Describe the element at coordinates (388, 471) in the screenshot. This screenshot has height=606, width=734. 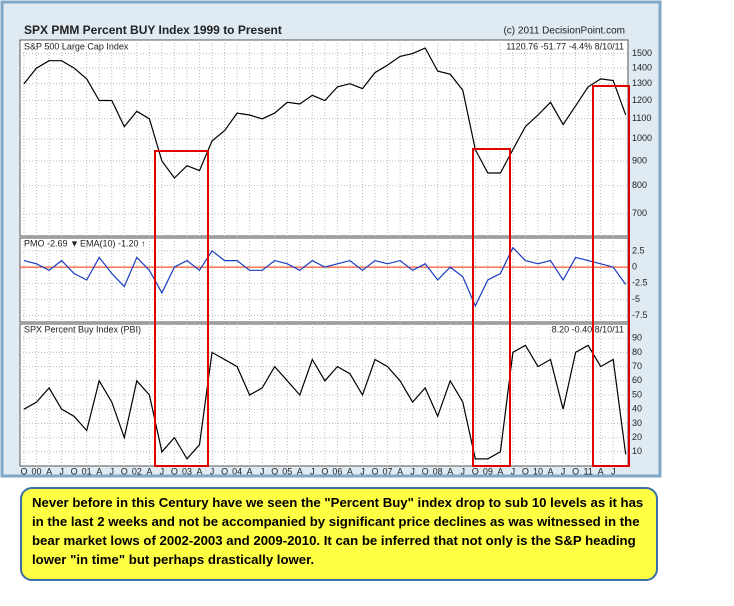
I see `x-tick-label: 07` at that location.